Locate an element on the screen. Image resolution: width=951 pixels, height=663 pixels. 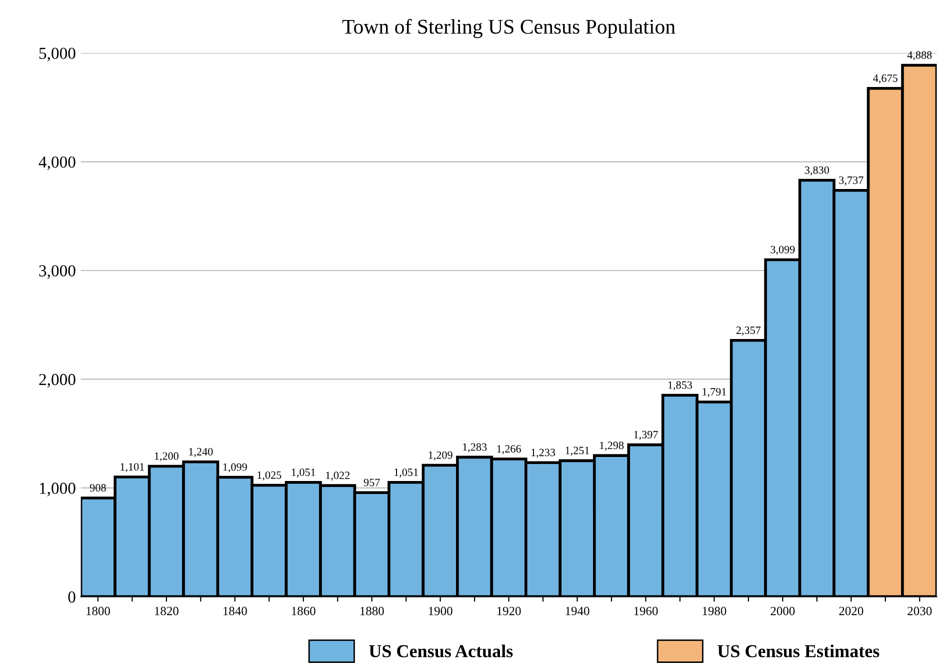
y-tick-label: 3,000 is located at coordinates (57, 272).